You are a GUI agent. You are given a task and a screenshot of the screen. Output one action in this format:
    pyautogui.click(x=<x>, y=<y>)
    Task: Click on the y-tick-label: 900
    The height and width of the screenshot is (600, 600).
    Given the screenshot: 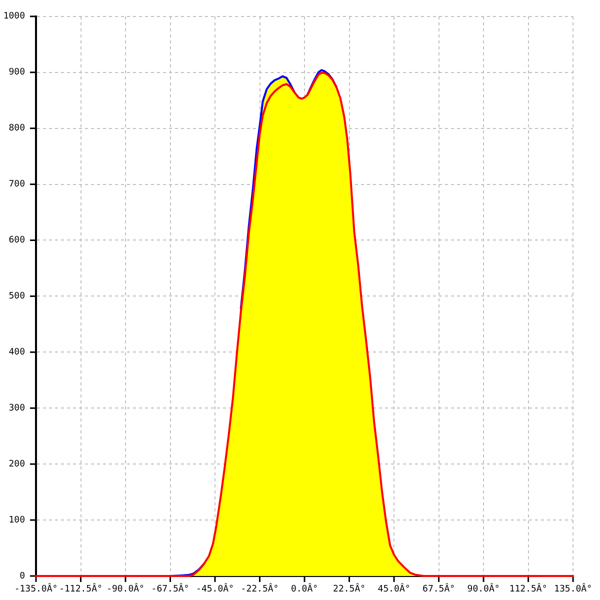 What is the action you would take?
    pyautogui.click(x=16, y=73)
    